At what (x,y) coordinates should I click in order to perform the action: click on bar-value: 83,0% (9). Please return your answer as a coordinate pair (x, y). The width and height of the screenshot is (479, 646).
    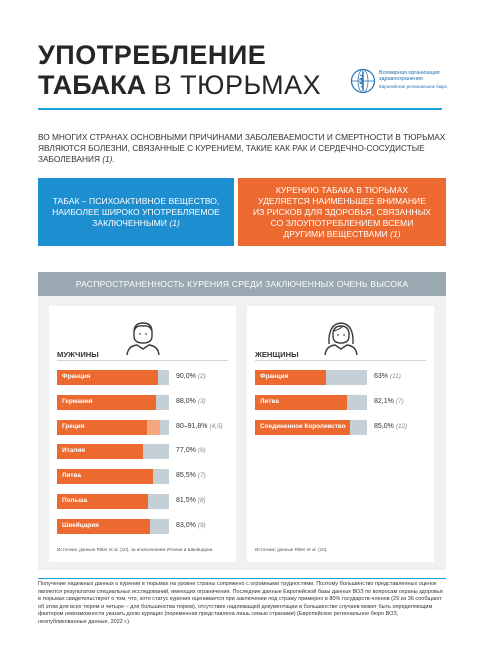
    Looking at the image, I should click on (191, 525).